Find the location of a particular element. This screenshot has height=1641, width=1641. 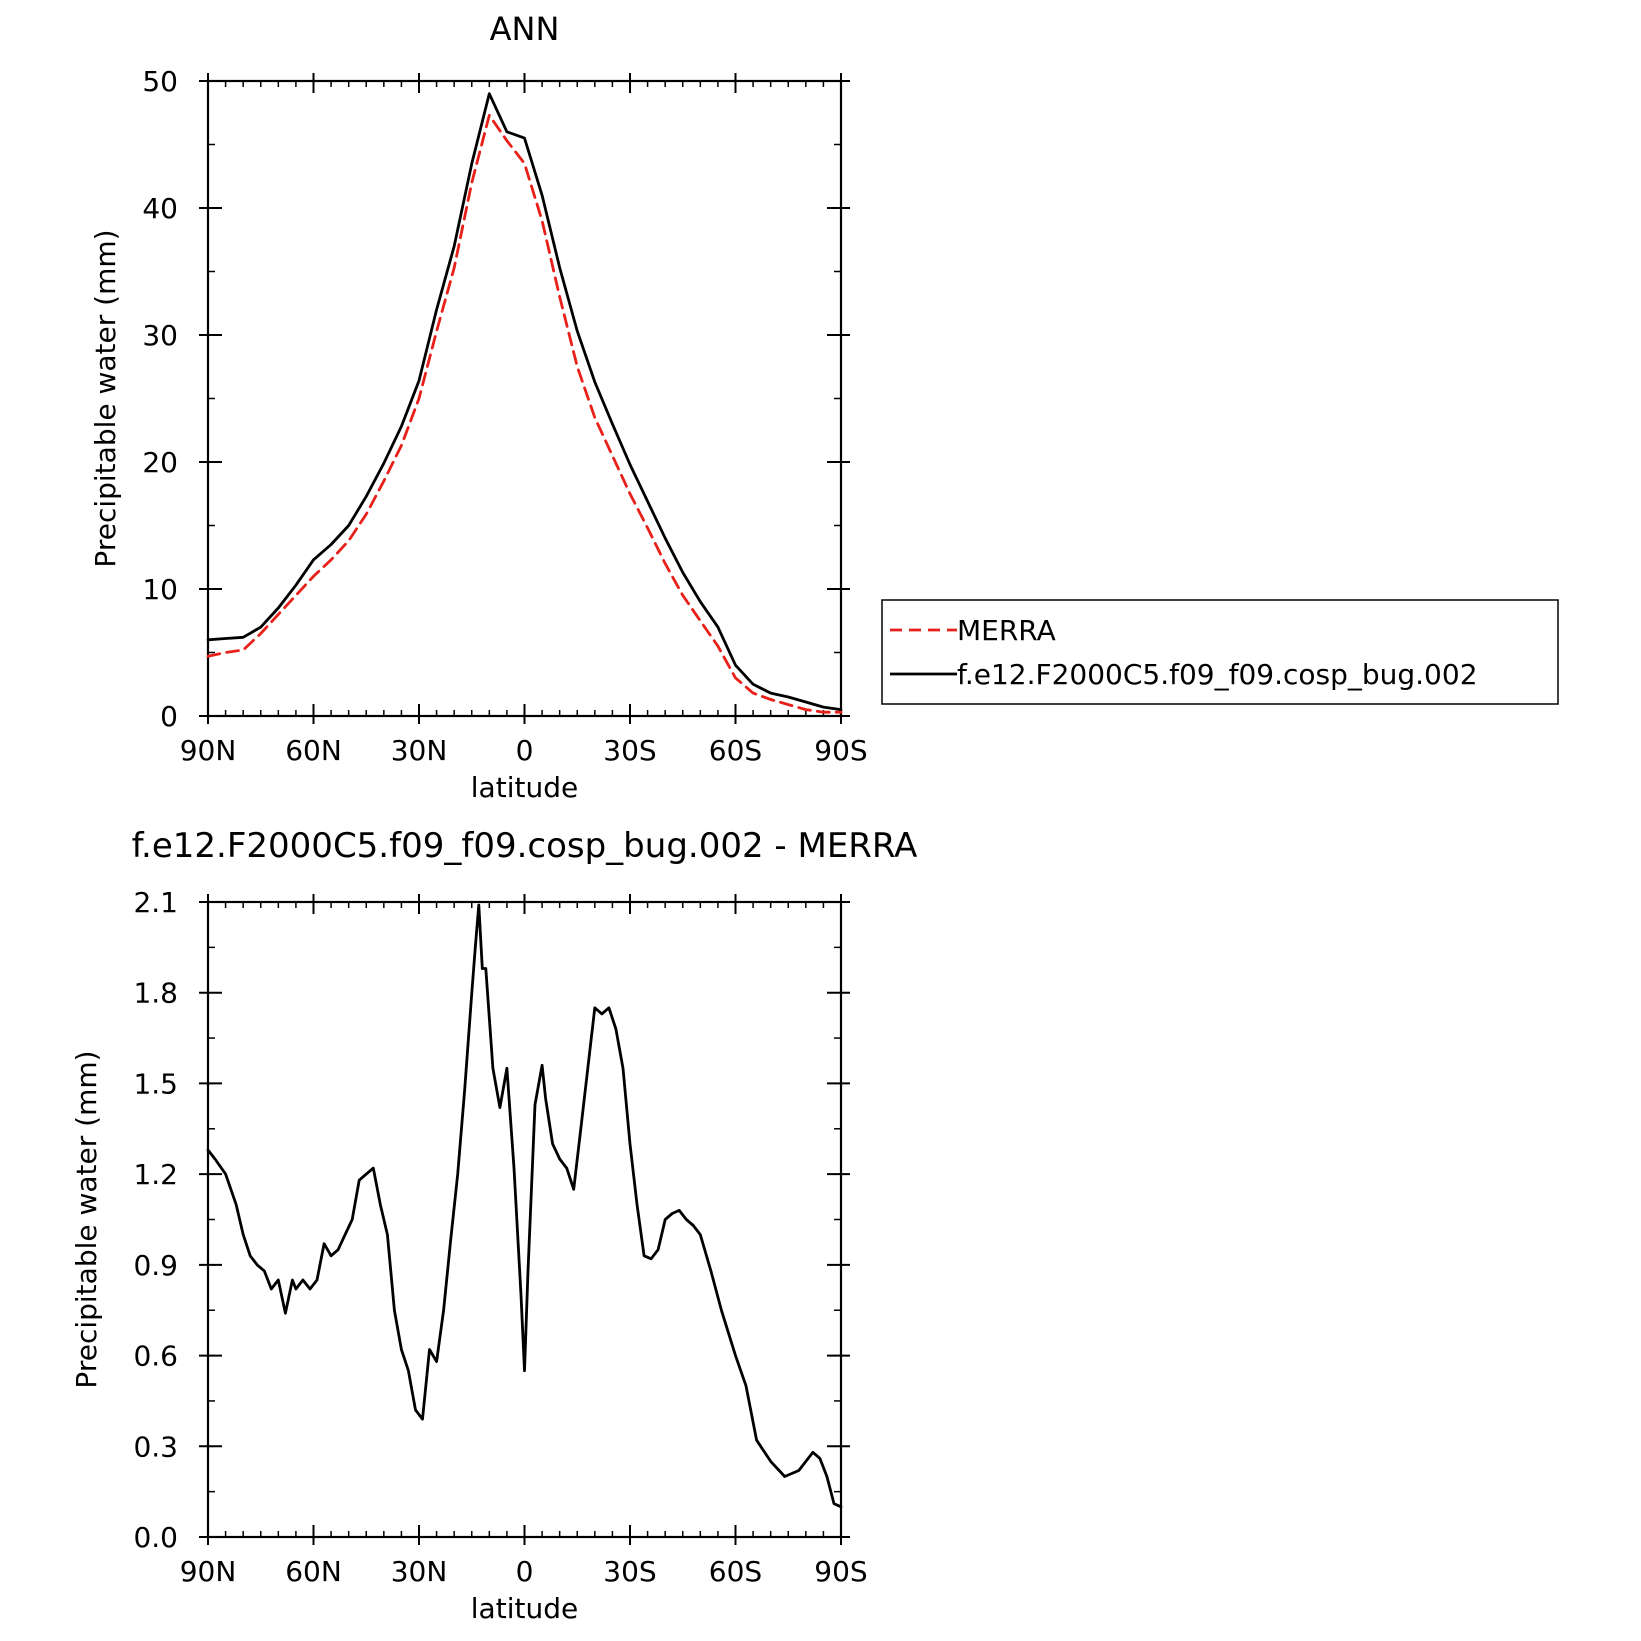

y-tick-label: 50 is located at coordinates (160, 81).